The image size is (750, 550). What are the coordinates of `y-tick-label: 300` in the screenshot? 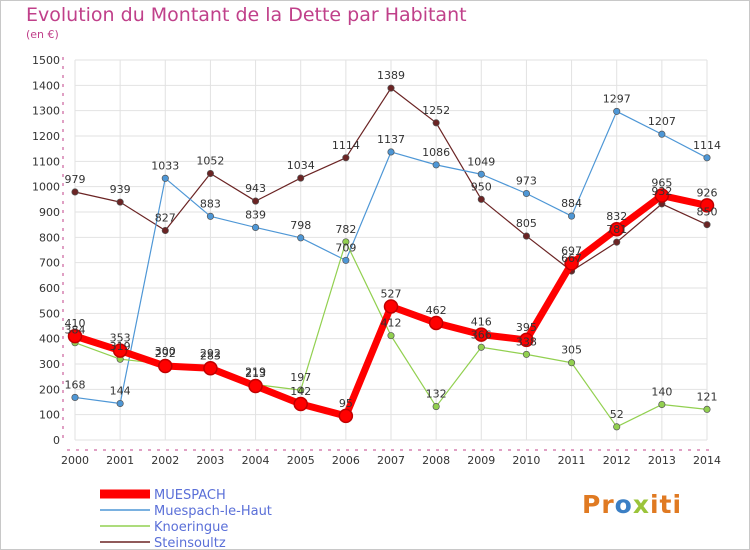 It's located at (49, 364).